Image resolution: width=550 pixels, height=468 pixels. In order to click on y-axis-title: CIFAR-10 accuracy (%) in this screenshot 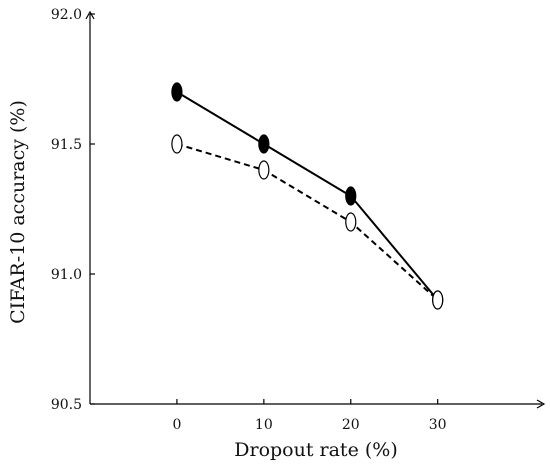, I will do `click(18, 212)`.